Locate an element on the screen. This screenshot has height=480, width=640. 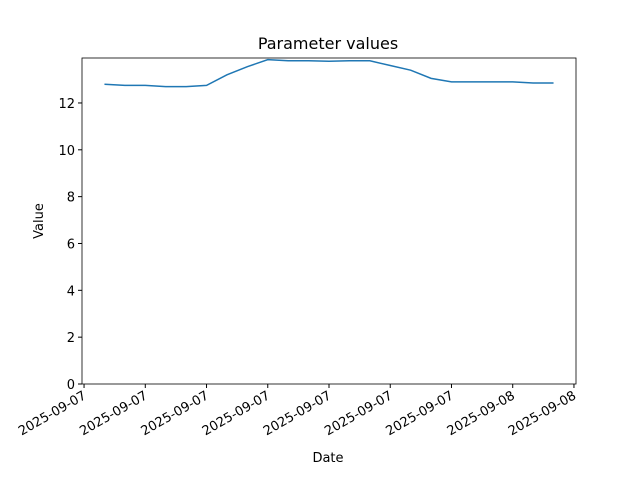
y-tick-label: 2 is located at coordinates (71, 338).